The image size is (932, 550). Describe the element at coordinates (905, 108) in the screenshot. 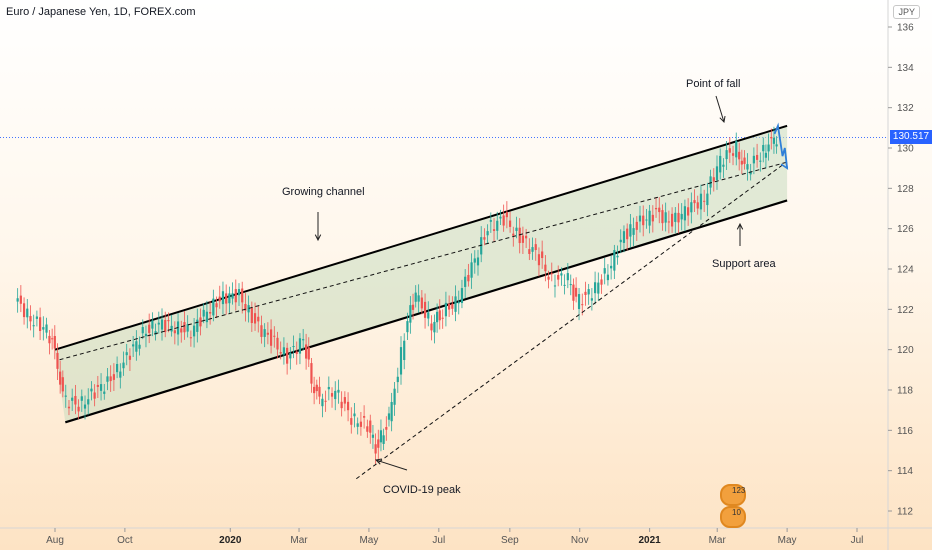

I see `y-tick-label: 132` at that location.